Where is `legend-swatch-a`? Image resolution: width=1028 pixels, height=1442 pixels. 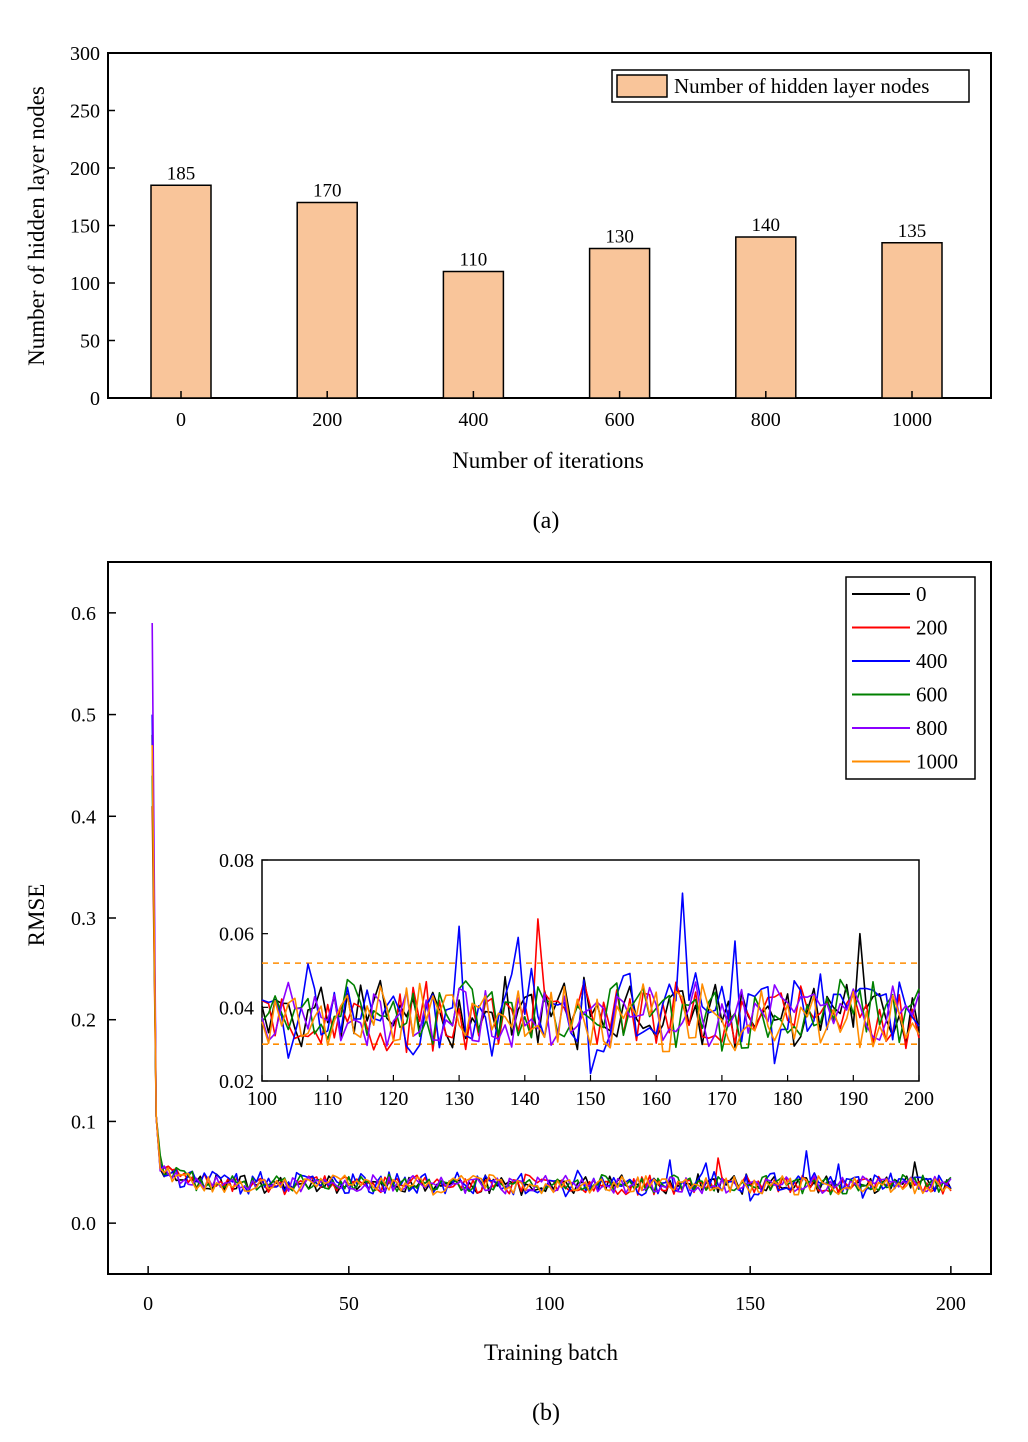
legend-swatch-a is located at coordinates (642, 86).